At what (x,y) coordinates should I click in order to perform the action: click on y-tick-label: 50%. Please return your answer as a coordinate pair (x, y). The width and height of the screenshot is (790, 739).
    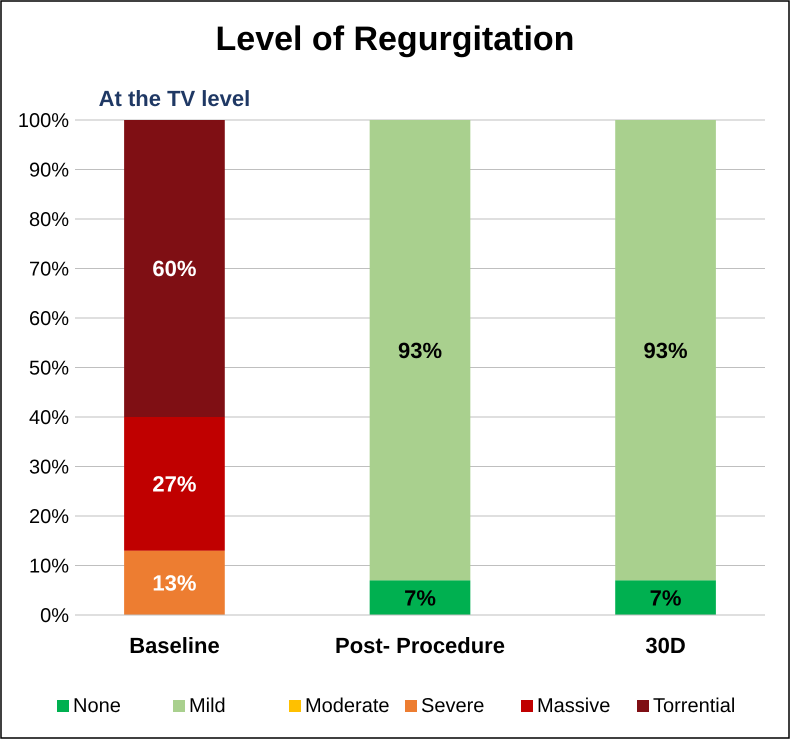
    Looking at the image, I should click on (49, 369).